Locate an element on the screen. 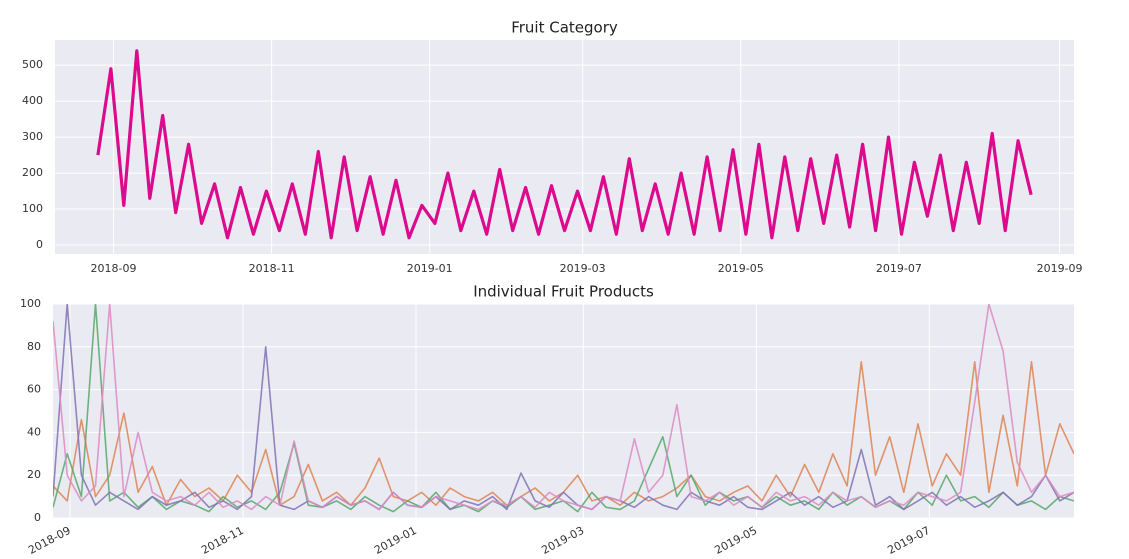 The height and width of the screenshot is (559, 1129). y-tick-label: 20 is located at coordinates (34, 474).